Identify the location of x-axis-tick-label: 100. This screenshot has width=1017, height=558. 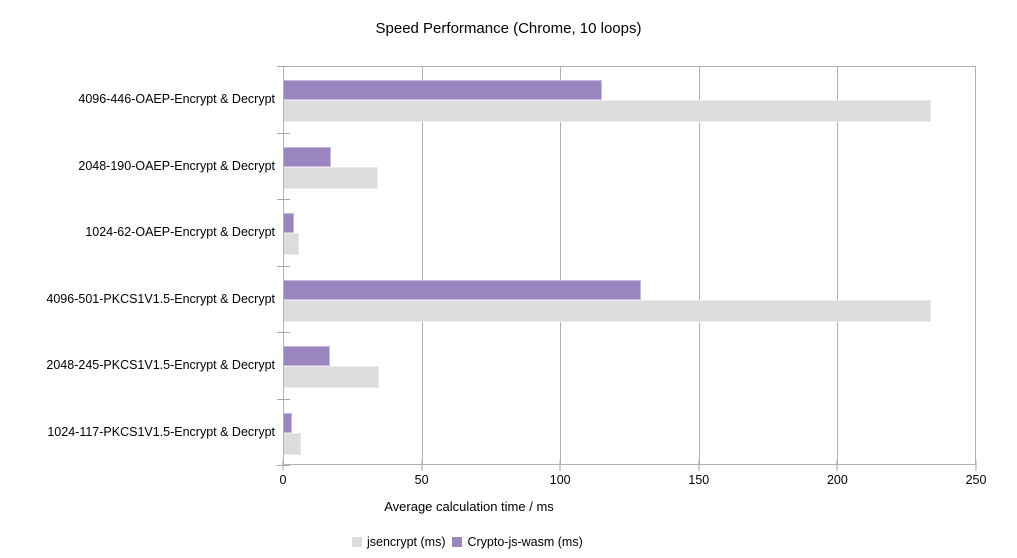
(560, 480).